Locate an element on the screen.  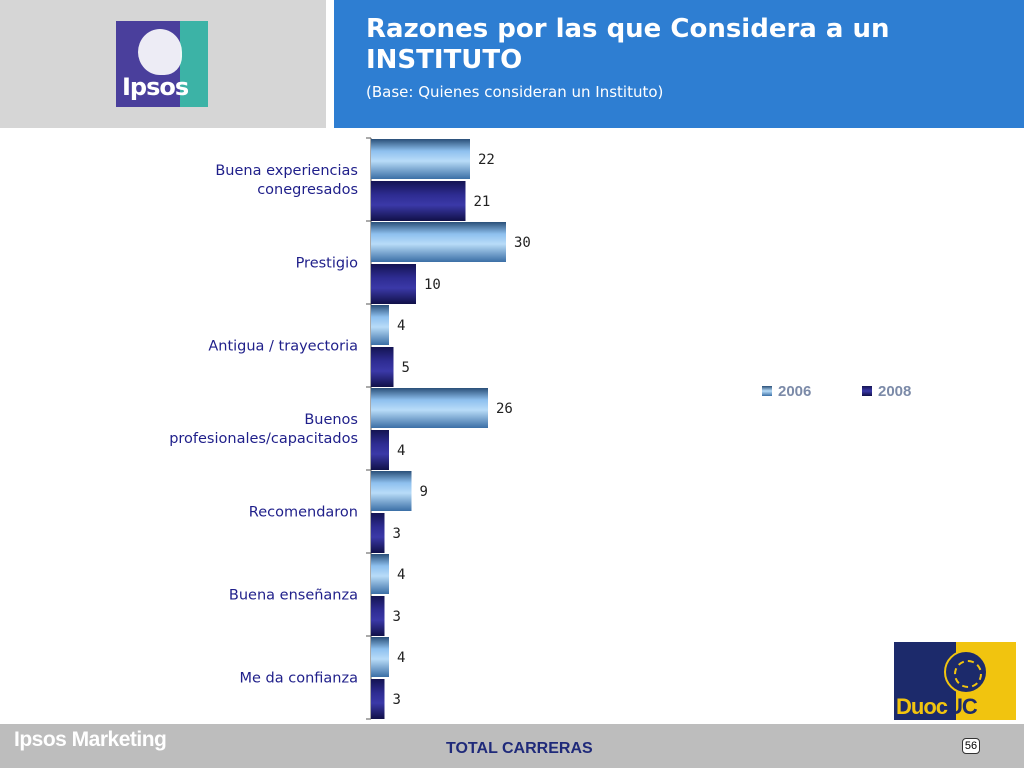
legend-label-2008: 2008 is located at coordinates (895, 391).